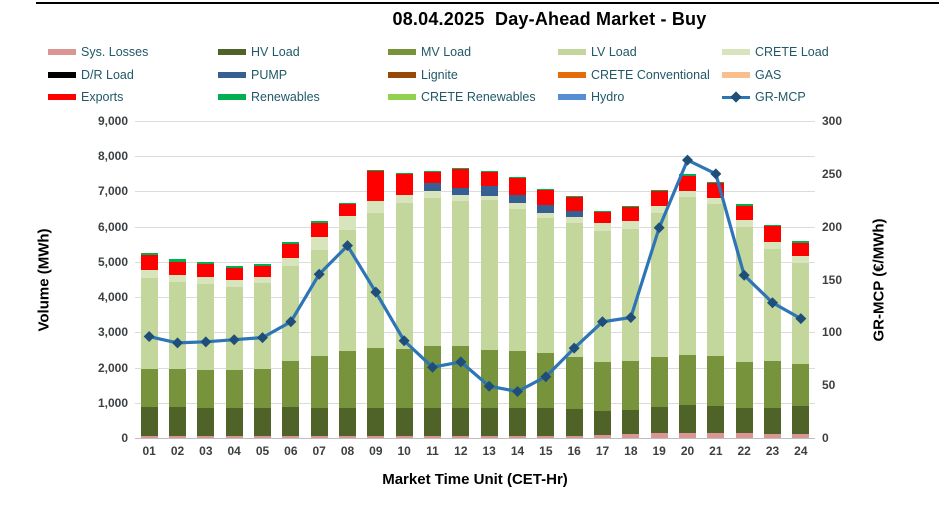 The image size is (939, 520). What do you see at coordinates (149, 451) in the screenshot?
I see `x-tick-01: 01` at bounding box center [149, 451].